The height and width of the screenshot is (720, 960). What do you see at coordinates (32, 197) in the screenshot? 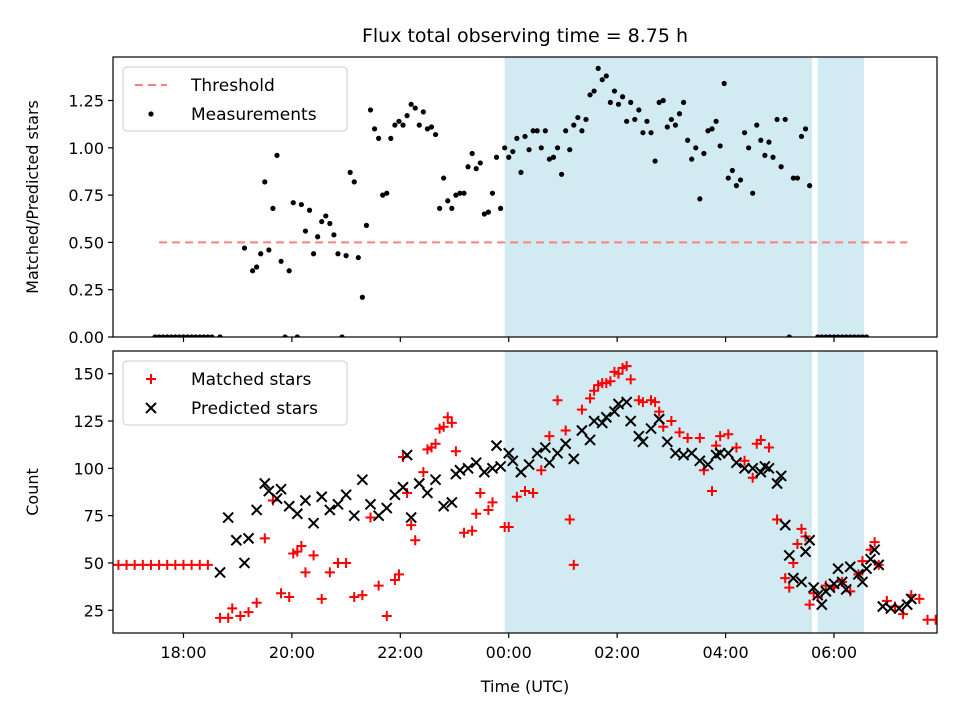
I see `top-ylabel: Matched/Predicted stars` at bounding box center [32, 197].